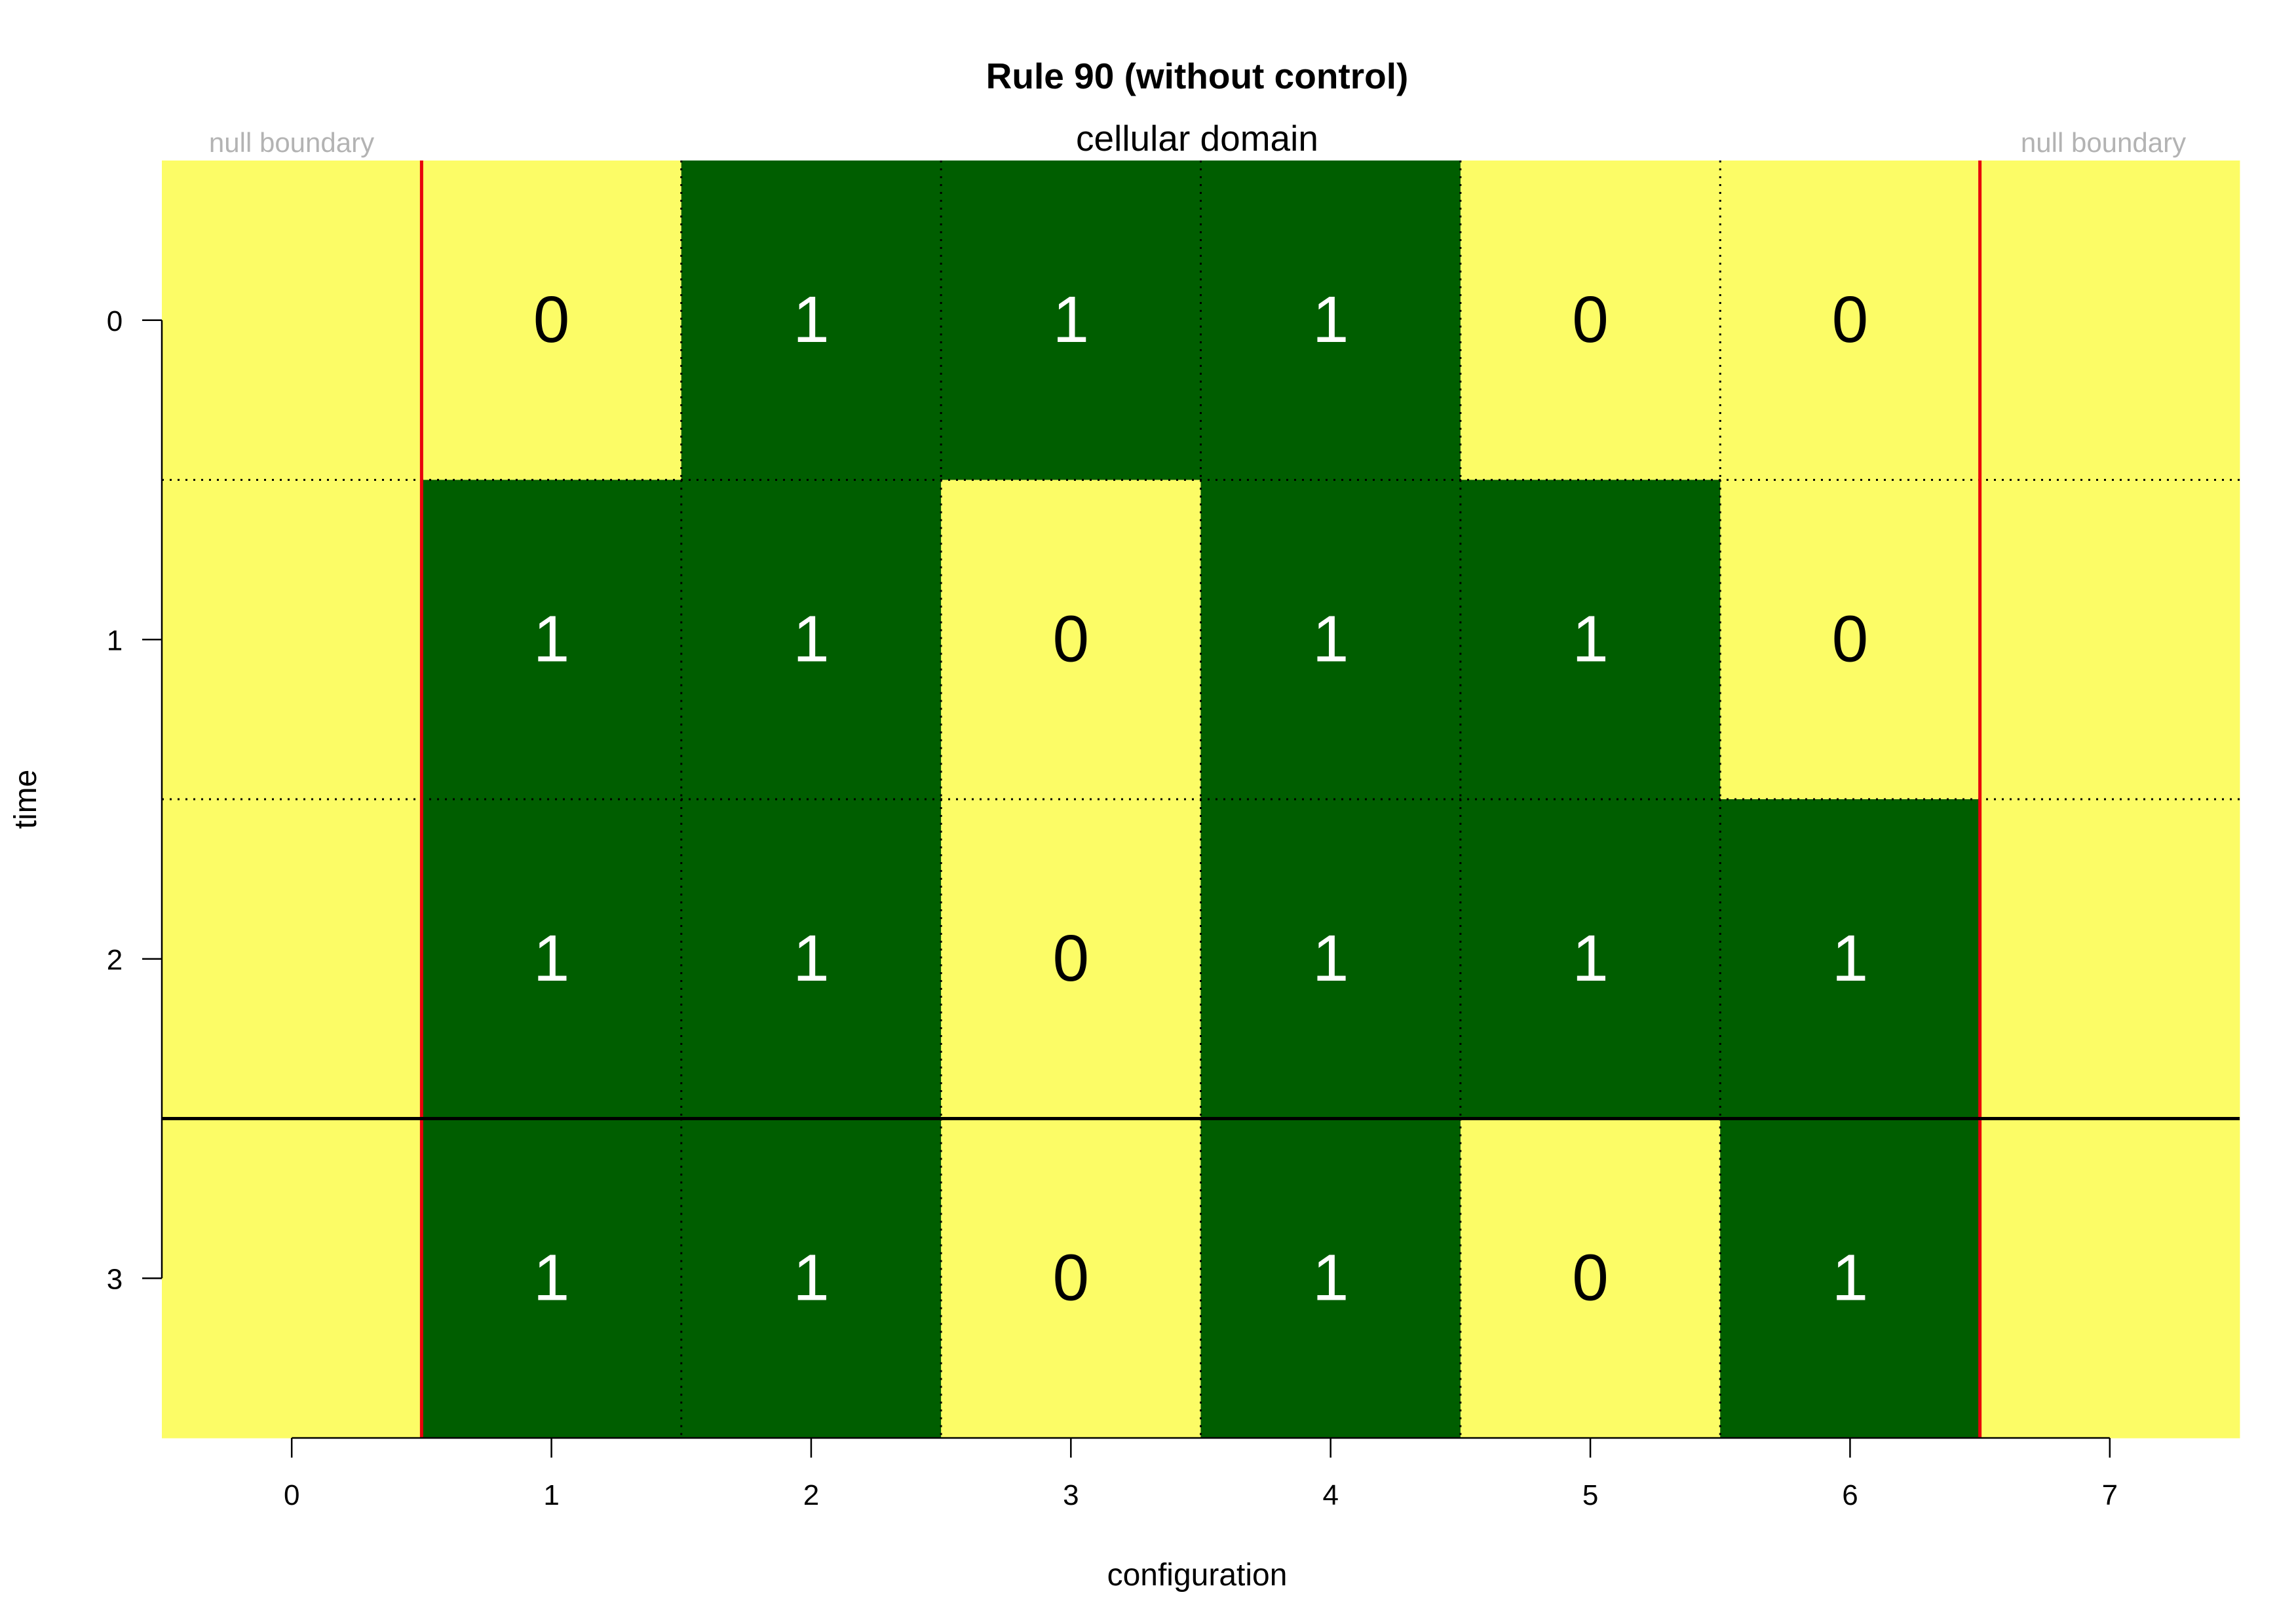  Describe the element at coordinates (115, 640) in the screenshot. I see `y-tick-label: 1` at that location.